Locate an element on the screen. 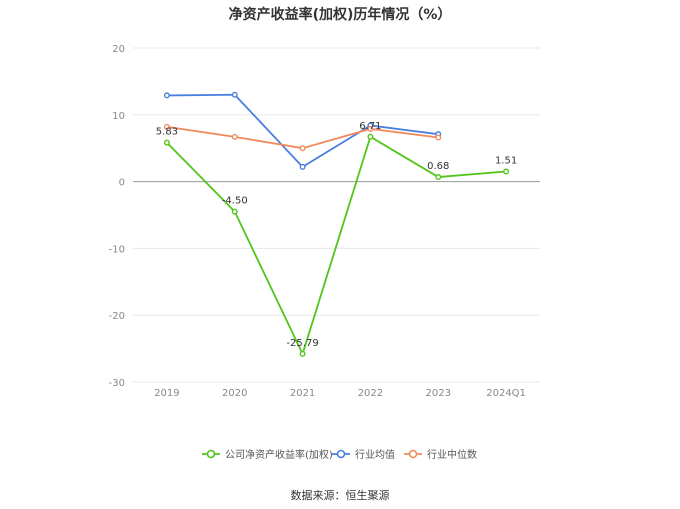 The width and height of the screenshot is (680, 509). x-tick-label: 2022 is located at coordinates (370, 393).